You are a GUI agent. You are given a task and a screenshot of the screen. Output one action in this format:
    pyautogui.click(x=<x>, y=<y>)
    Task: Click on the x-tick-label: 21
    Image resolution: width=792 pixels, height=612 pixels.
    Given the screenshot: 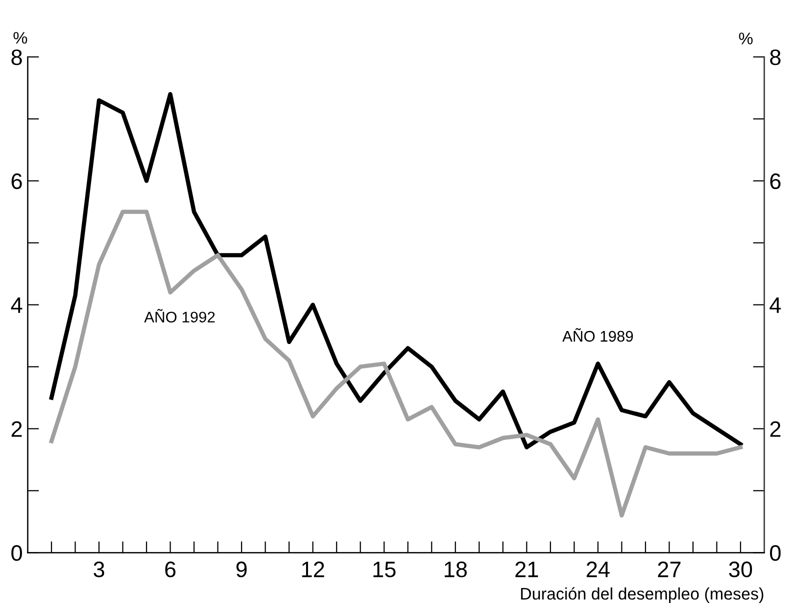 What is the action you would take?
    pyautogui.click(x=526, y=570)
    